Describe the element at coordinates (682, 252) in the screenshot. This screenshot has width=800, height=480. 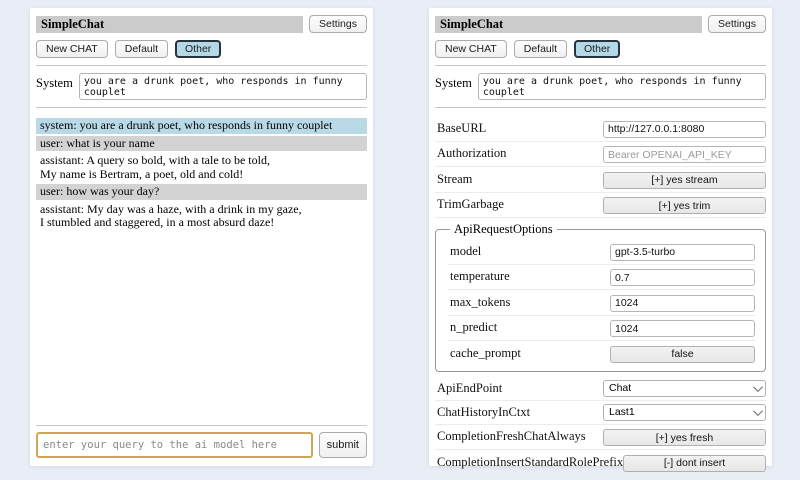
I see `model-input` at that location.